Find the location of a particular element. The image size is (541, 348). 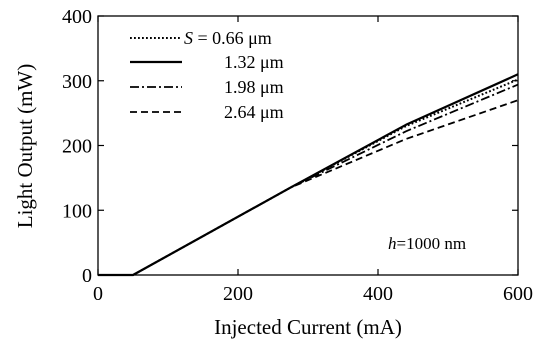

legend-text: 1.32 μm is located at coordinates (254, 62).